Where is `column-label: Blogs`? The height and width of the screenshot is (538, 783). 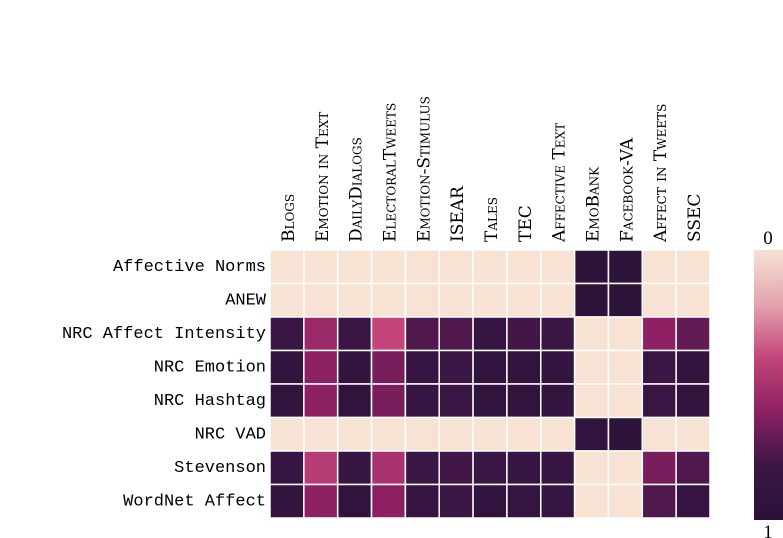
column-label: Blogs is located at coordinates (289, 218).